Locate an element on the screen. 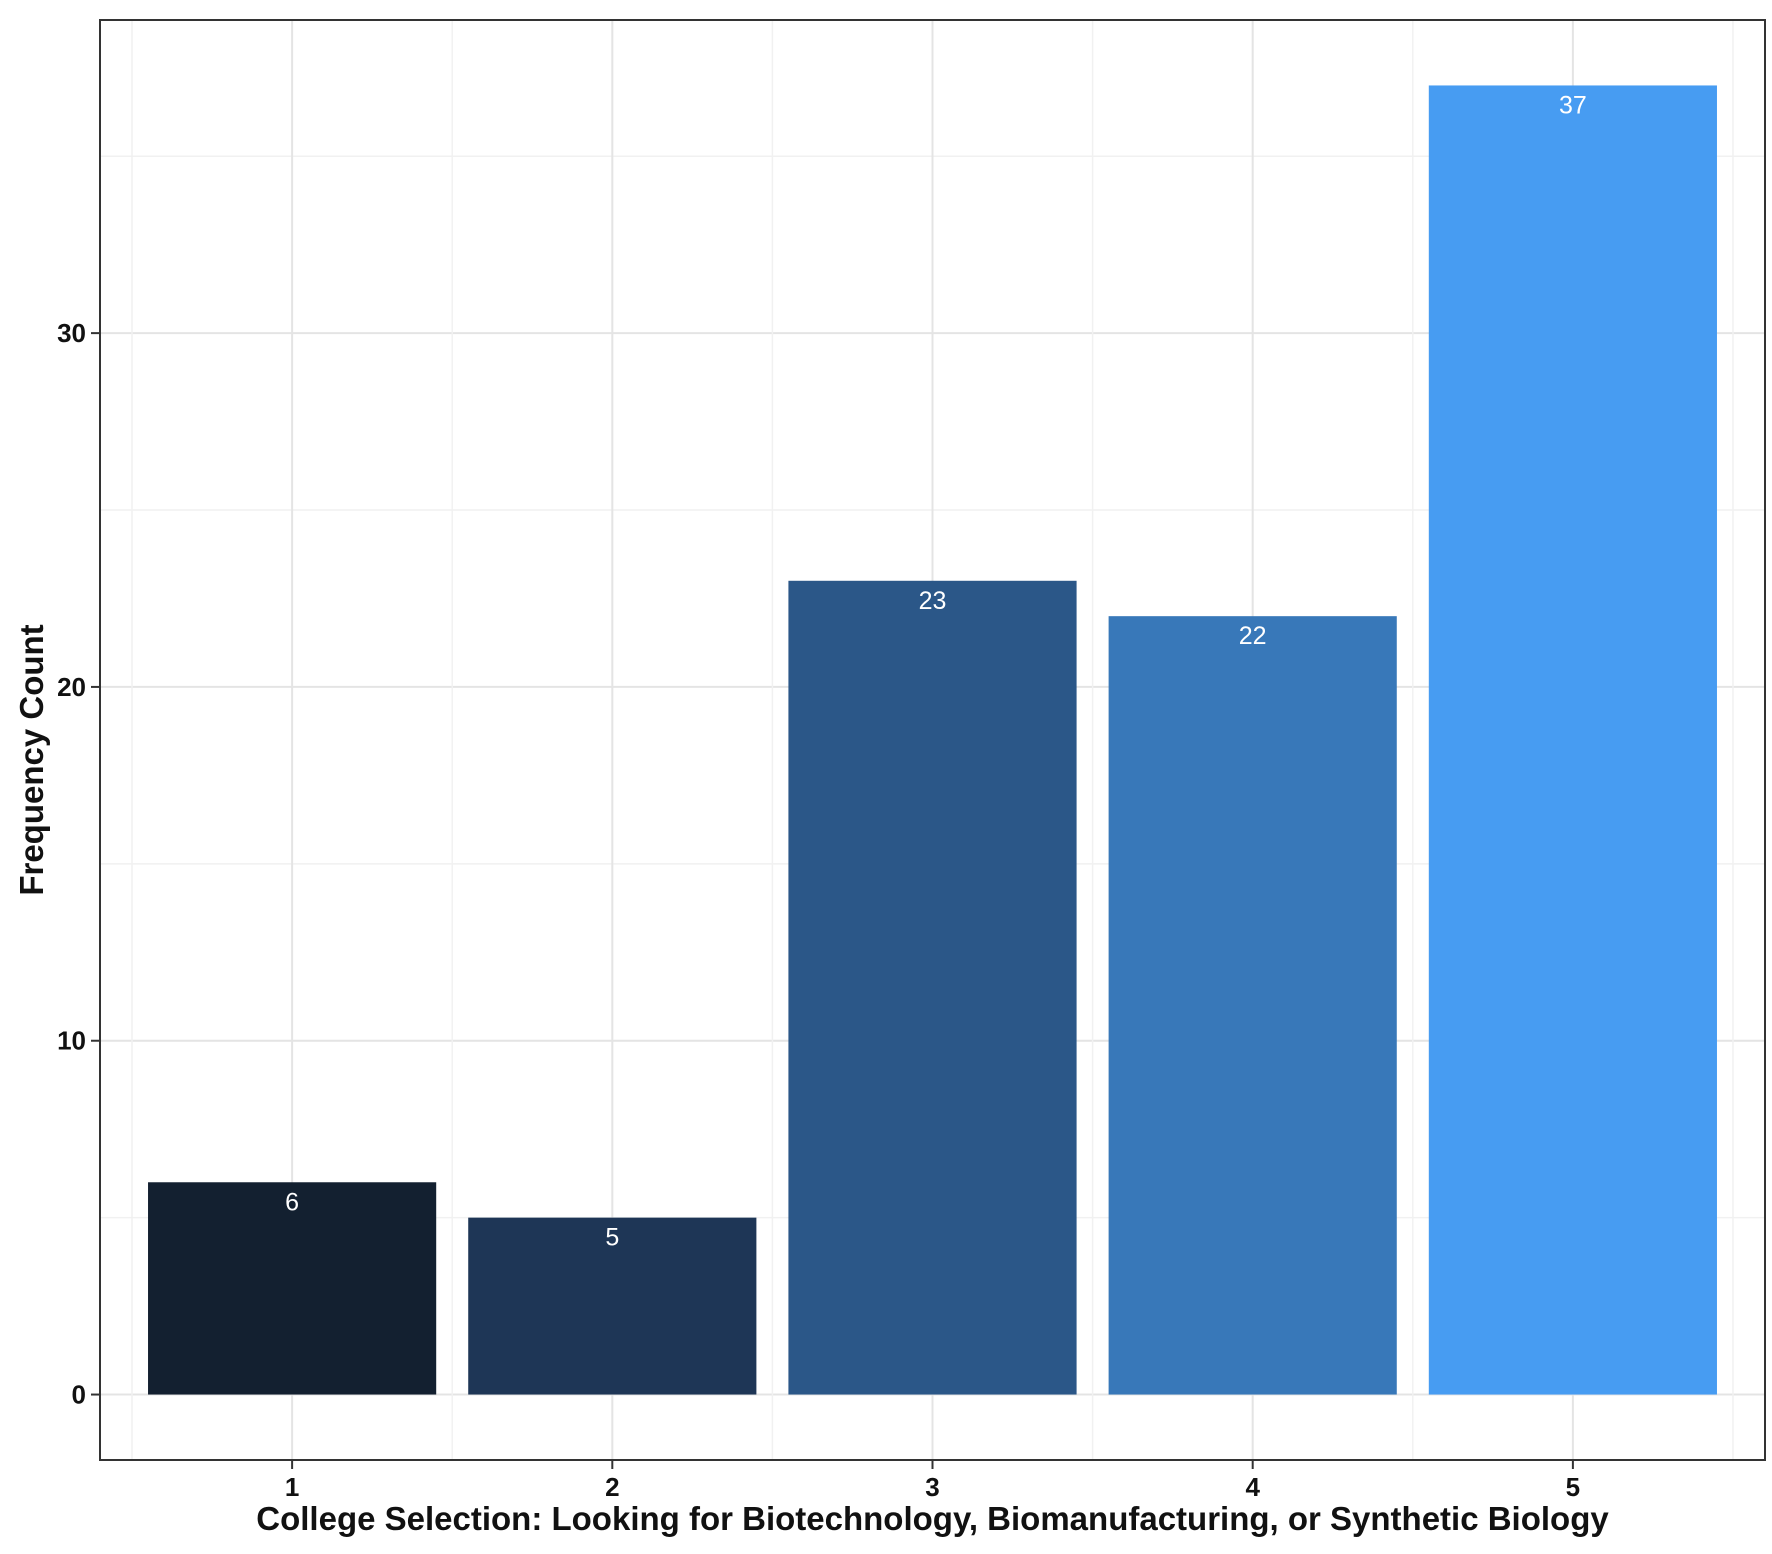  x-tick-label: 3 is located at coordinates (932, 1487).